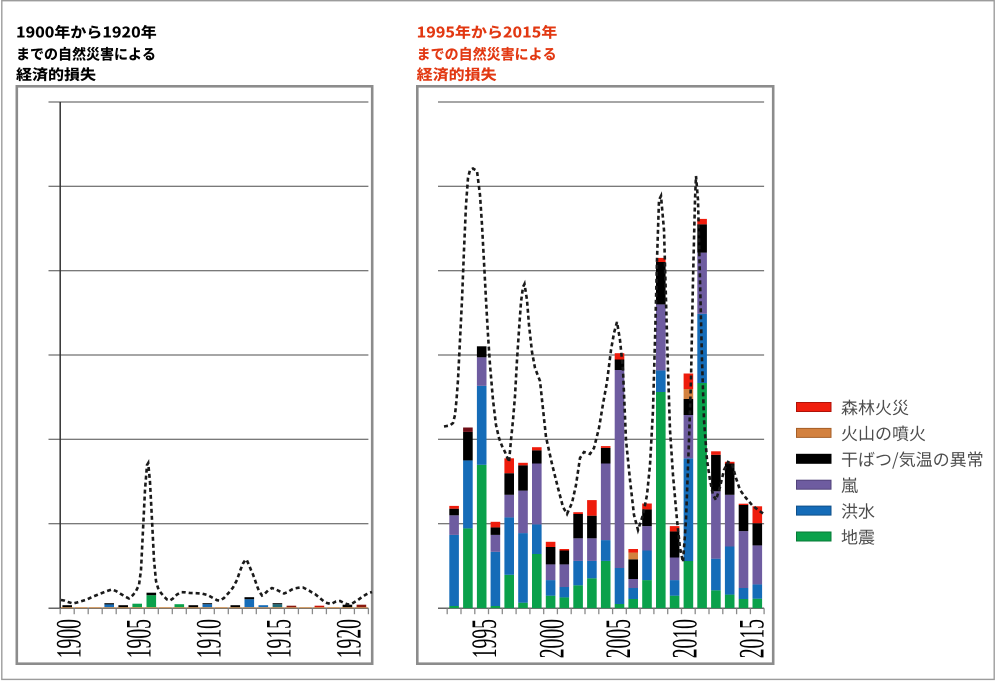  Describe the element at coordinates (552, 638) in the screenshot. I see `svg-text: 2000` at that location.